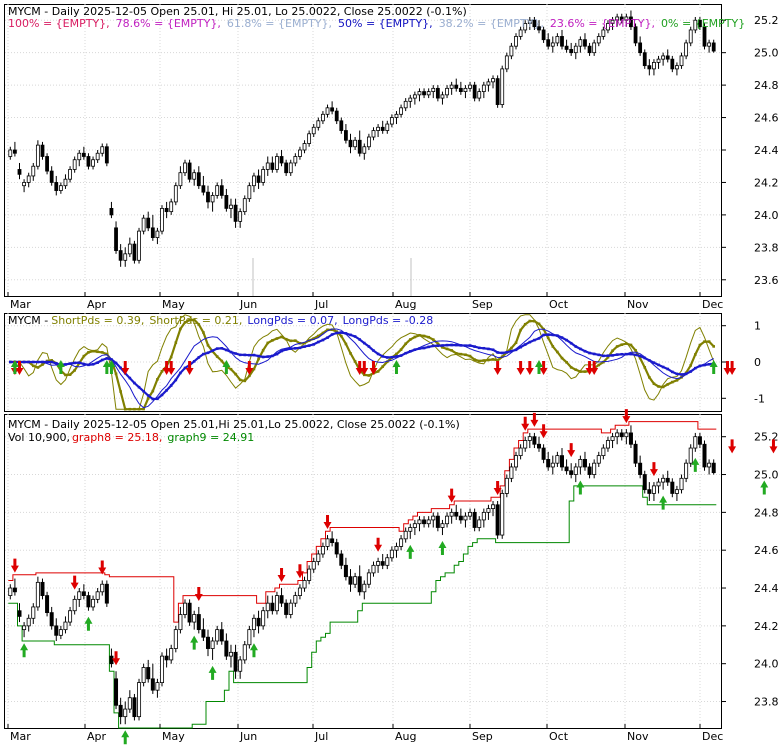 The image size is (780, 745). Describe the element at coordinates (321, 736) in the screenshot. I see `bottom-panel-xtick-label: Jul` at that location.